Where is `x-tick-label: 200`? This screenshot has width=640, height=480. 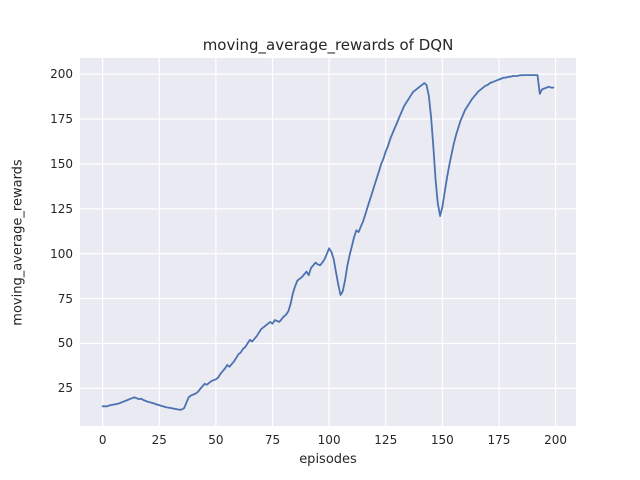 x-tick-label: 200 is located at coordinates (556, 440).